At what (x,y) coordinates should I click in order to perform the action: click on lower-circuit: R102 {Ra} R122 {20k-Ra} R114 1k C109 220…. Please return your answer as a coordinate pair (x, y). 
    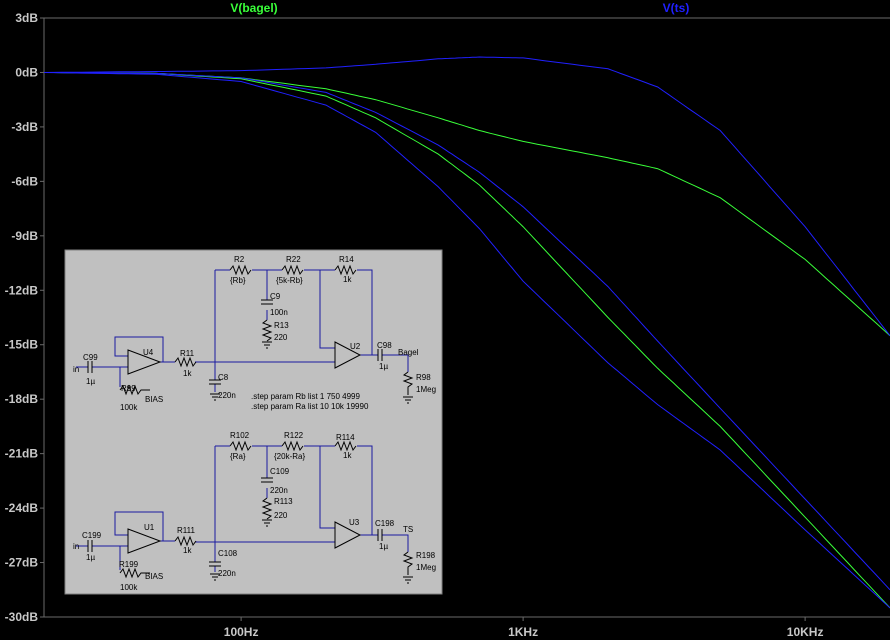
    Looking at the image, I should click on (254, 511).